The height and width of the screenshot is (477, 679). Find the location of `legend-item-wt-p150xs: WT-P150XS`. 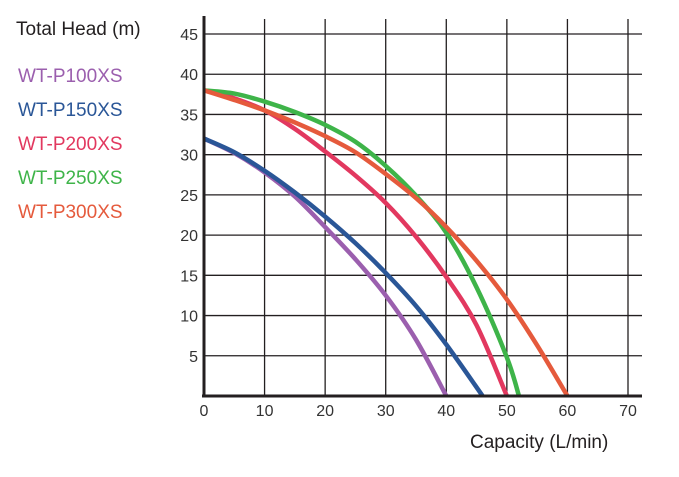

legend-item-wt-p150xs: WT-P150XS is located at coordinates (70, 110).